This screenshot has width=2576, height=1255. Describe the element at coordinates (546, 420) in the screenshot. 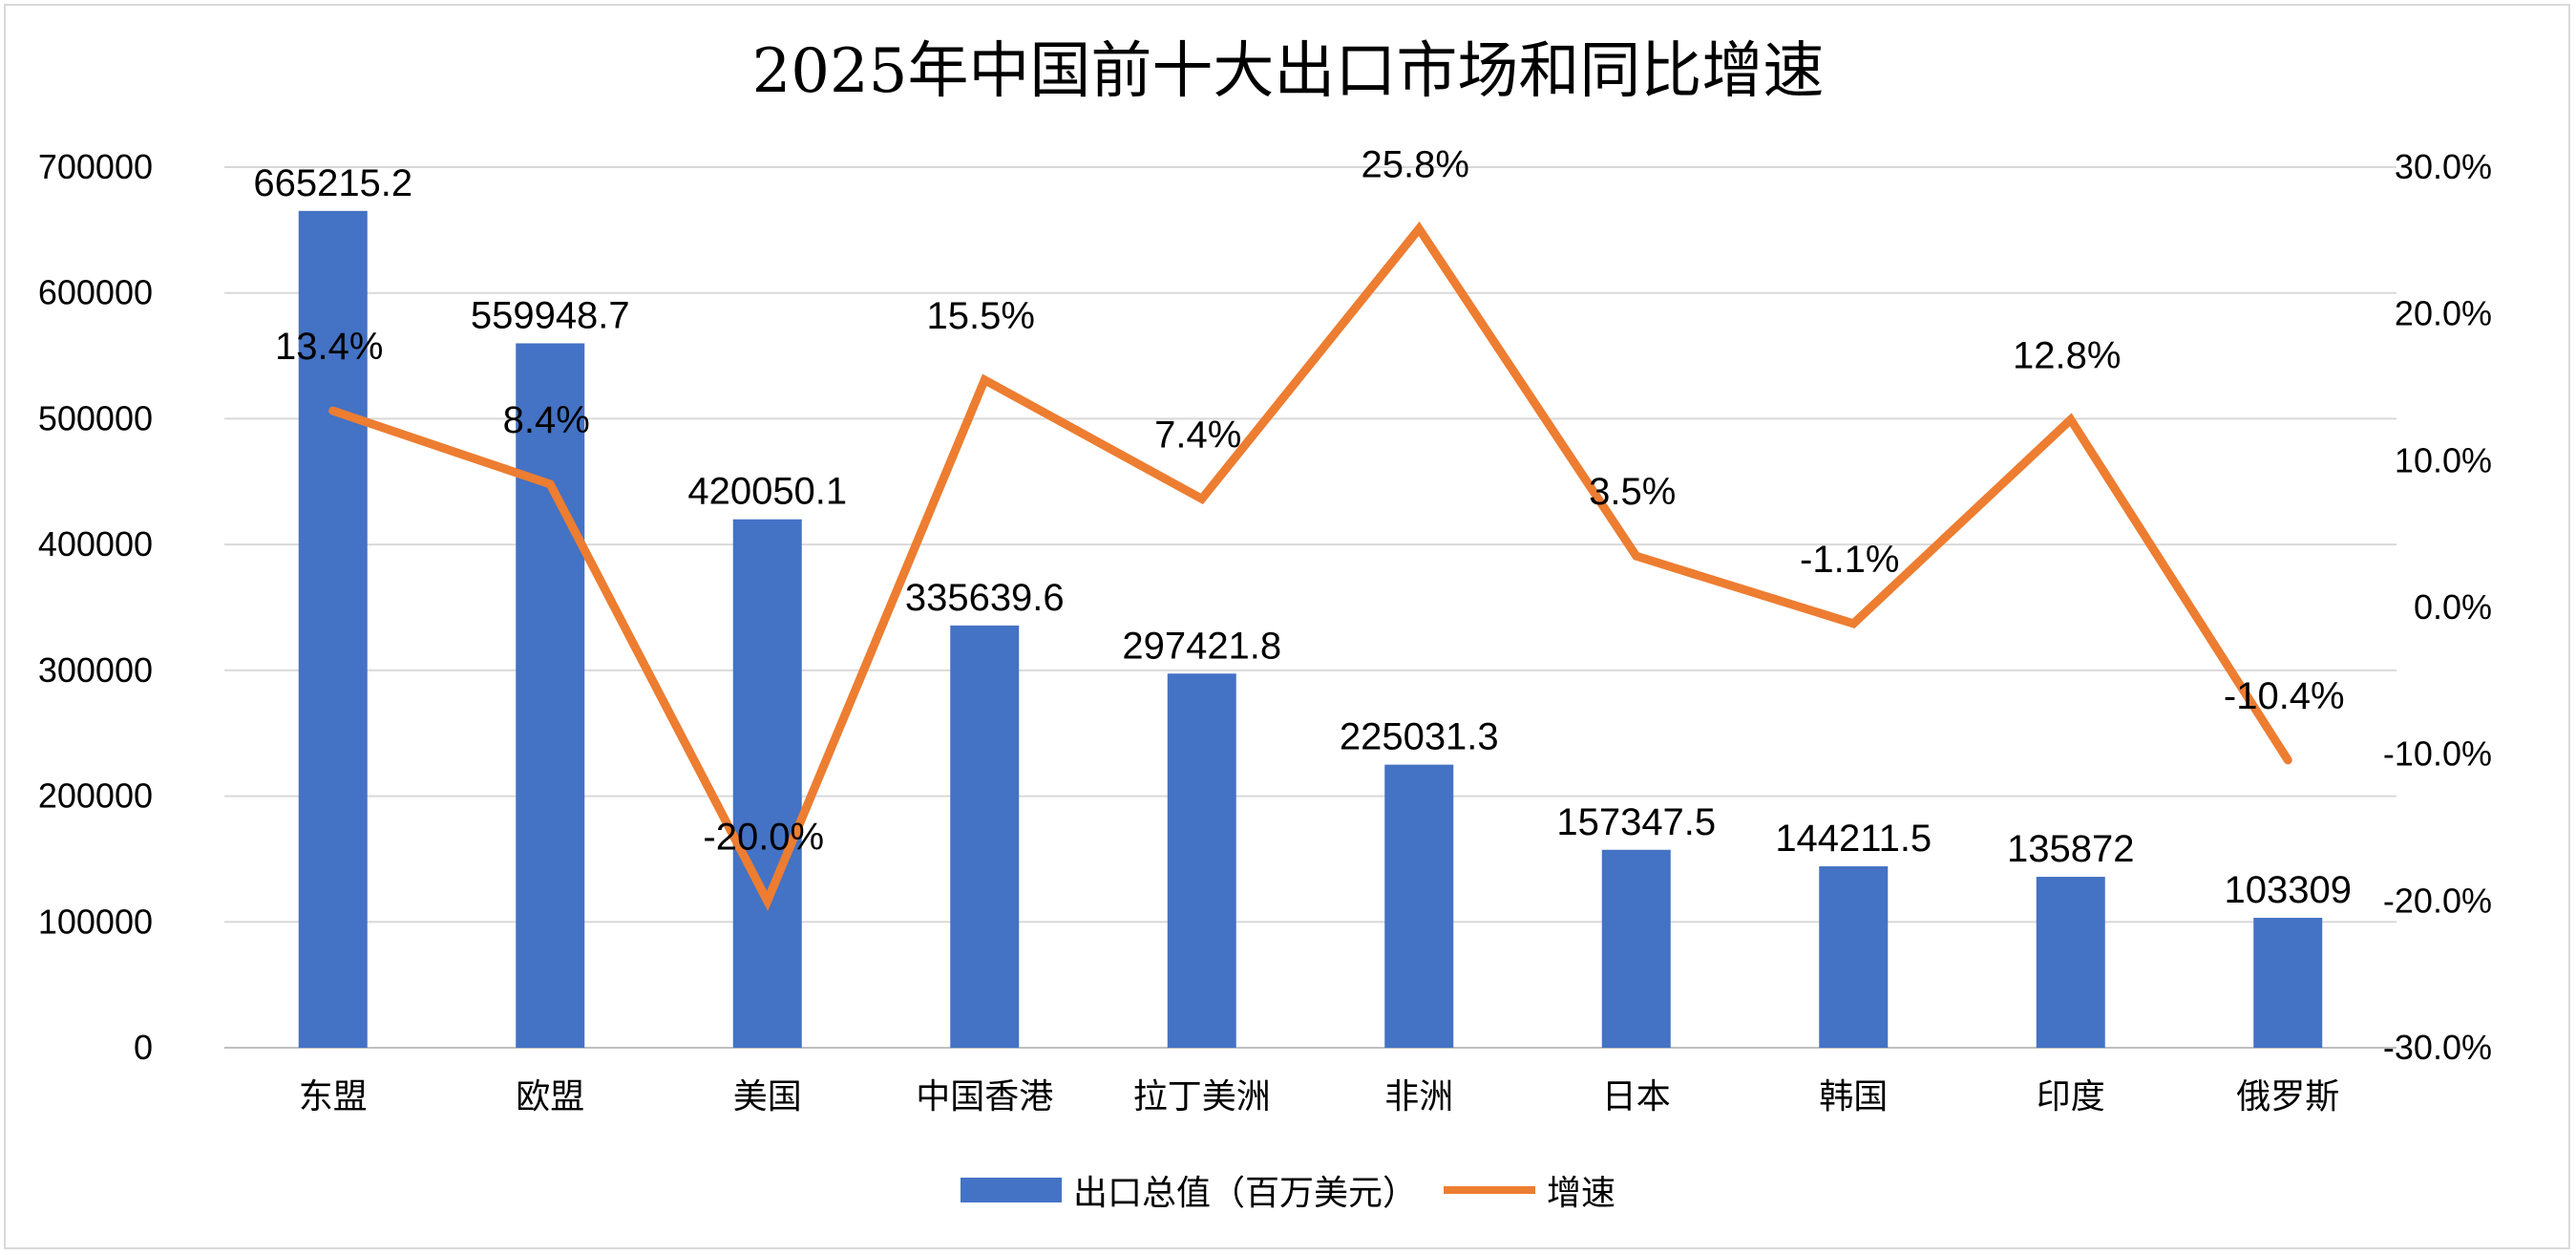

I see `line-value-label: 8.4%` at that location.